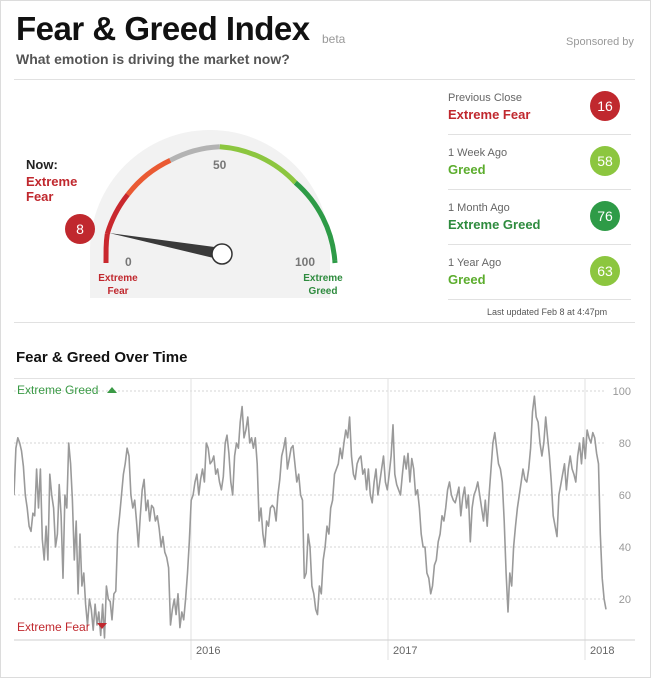 This screenshot has height=680, width=653. I want to click on gauge-arc-neutral, so click(194, 153).